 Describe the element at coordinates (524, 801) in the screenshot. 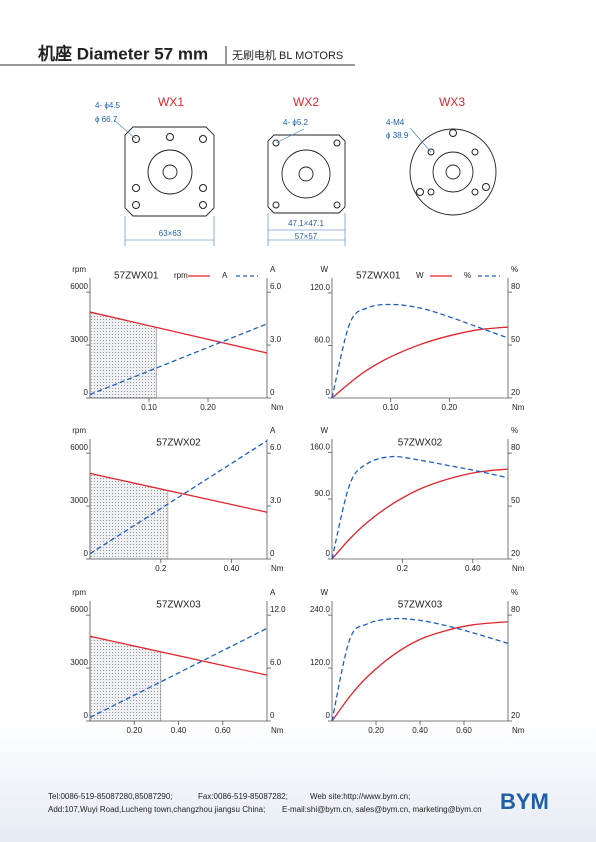

I see `logo: BYM` at that location.